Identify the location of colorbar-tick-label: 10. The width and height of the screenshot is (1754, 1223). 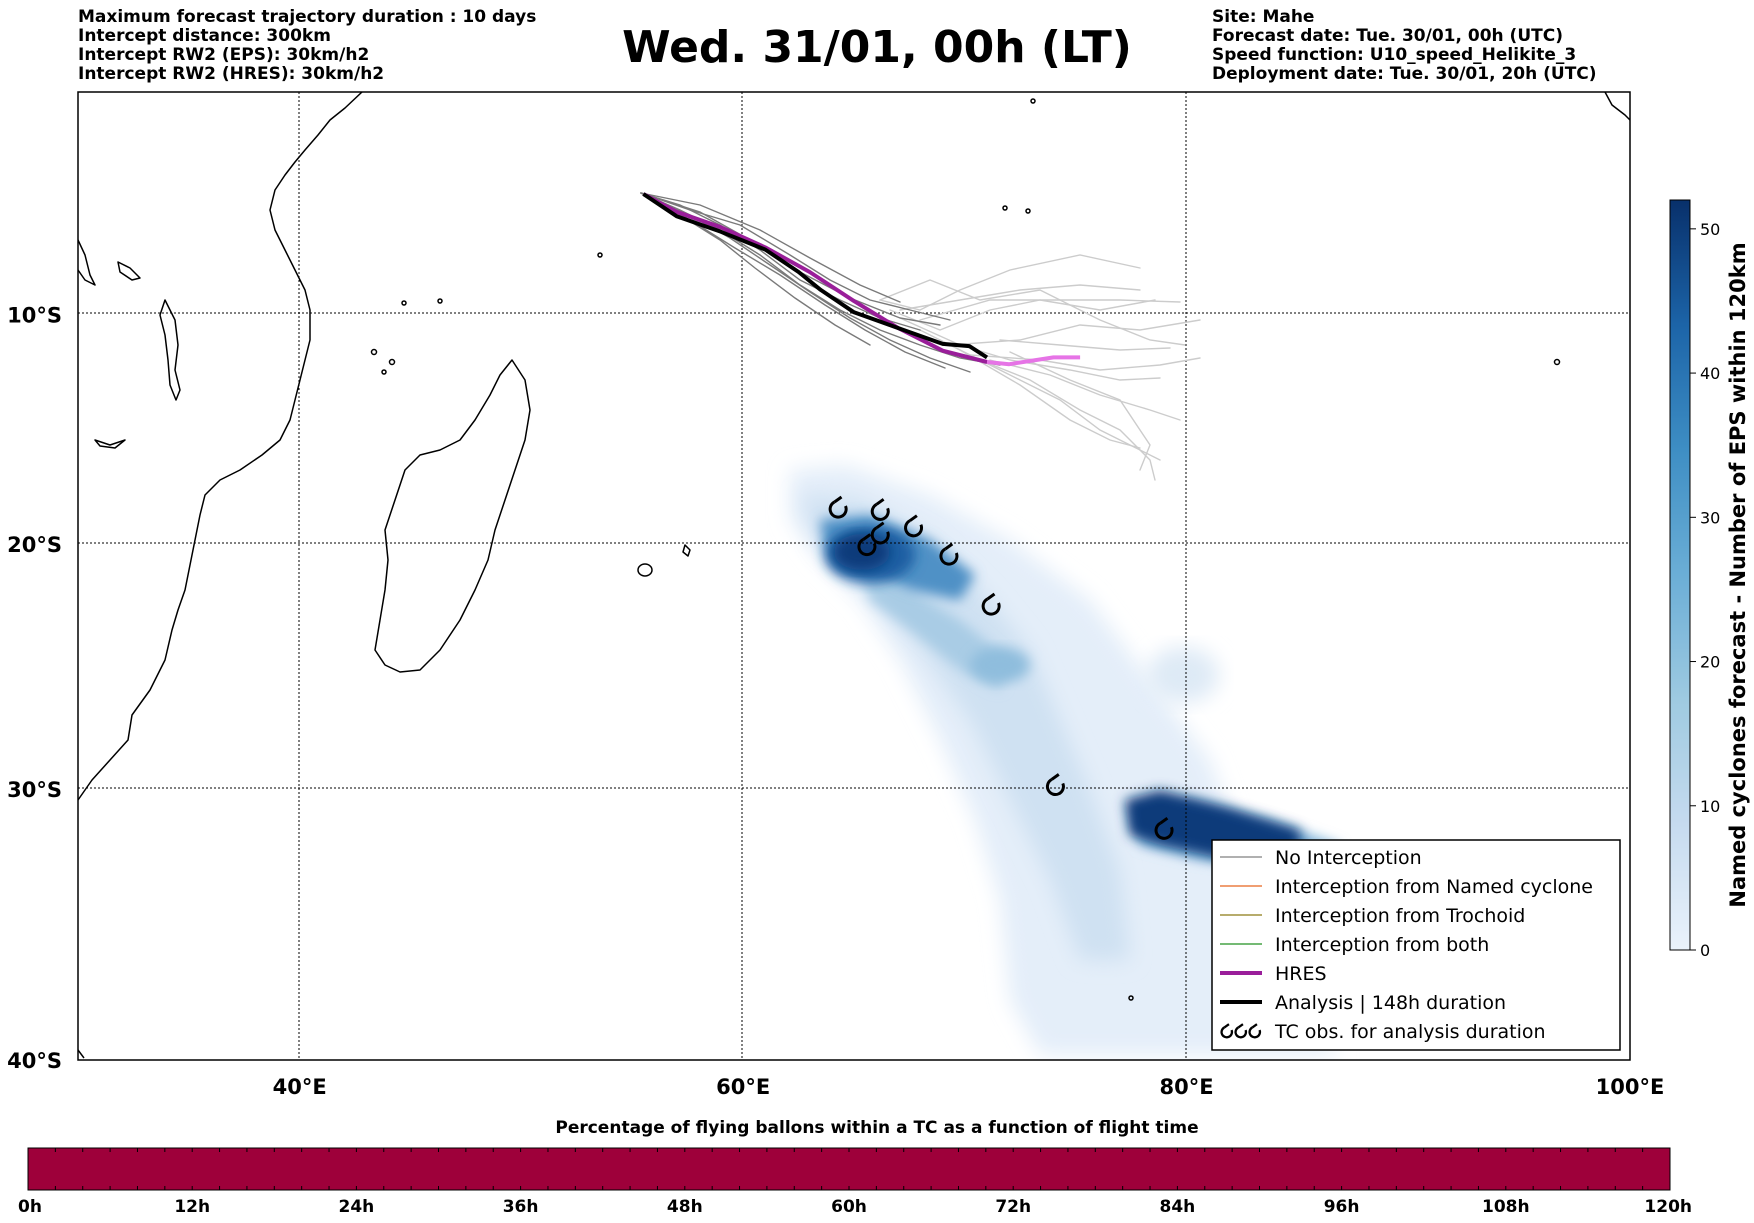
(1710, 806).